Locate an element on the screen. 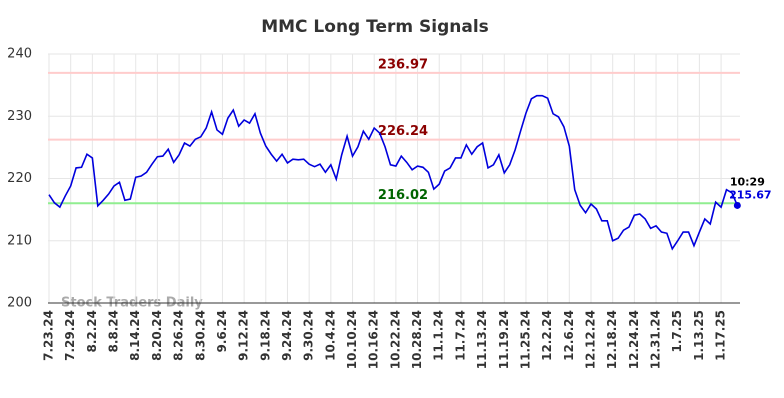 The height and width of the screenshot is (398, 784). x-tick-label: 1.7.25 is located at coordinates (677, 331).